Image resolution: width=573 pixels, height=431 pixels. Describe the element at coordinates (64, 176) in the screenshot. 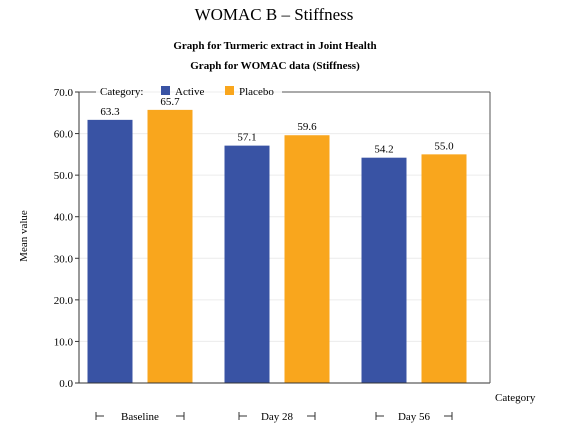

I see `y-tick-label: 50.0` at that location.